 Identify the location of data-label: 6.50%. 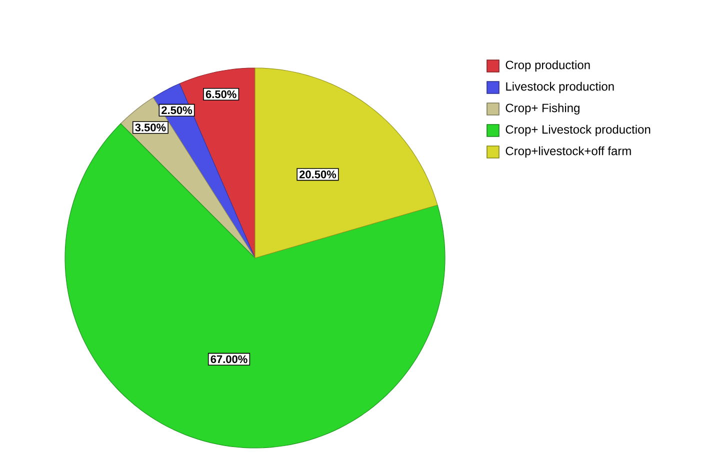
(221, 94).